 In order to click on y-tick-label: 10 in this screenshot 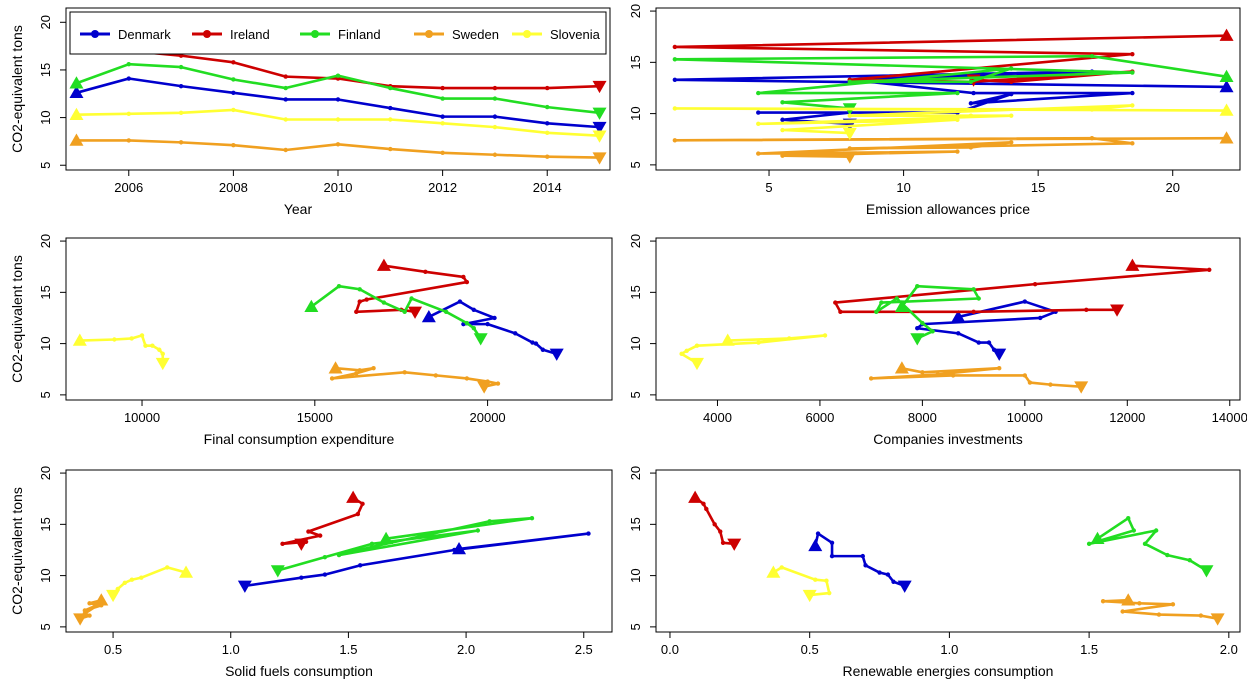, I will do `click(635, 343)`.